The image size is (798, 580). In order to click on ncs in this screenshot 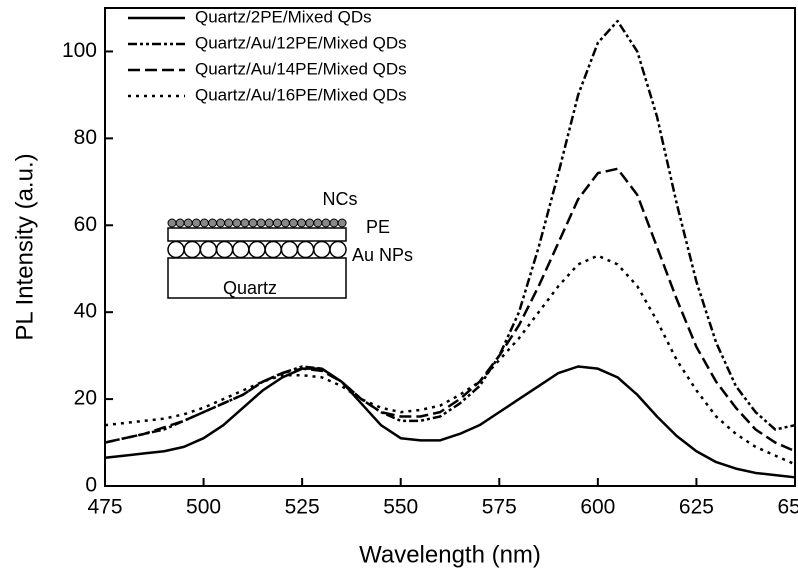, I will do `click(257, 223)`.